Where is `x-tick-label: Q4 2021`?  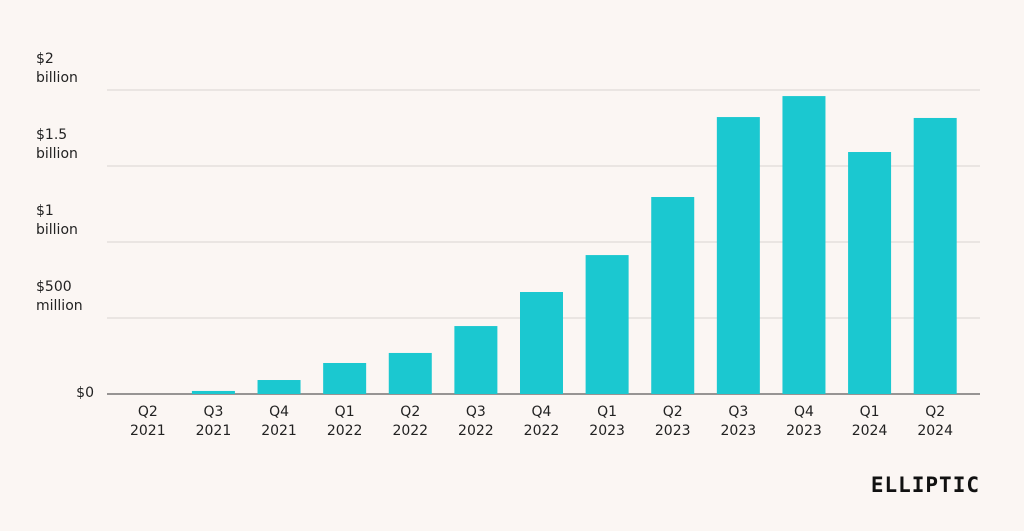
x-tick-label: Q4 2021 is located at coordinates (279, 421).